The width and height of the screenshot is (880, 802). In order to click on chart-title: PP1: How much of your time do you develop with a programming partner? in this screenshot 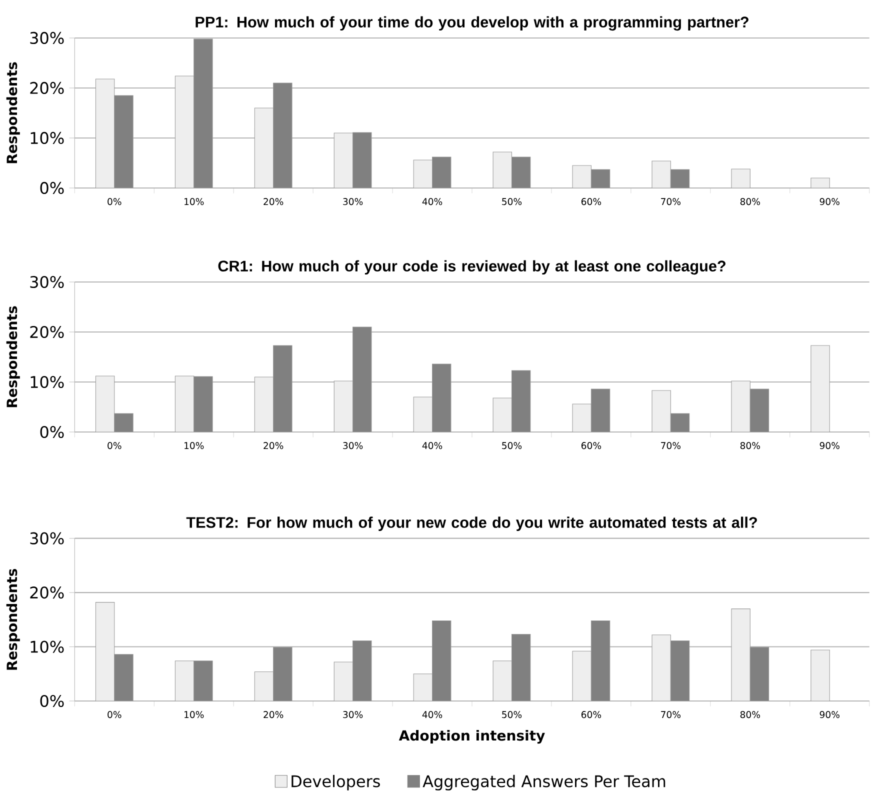, I will do `click(472, 23)`.